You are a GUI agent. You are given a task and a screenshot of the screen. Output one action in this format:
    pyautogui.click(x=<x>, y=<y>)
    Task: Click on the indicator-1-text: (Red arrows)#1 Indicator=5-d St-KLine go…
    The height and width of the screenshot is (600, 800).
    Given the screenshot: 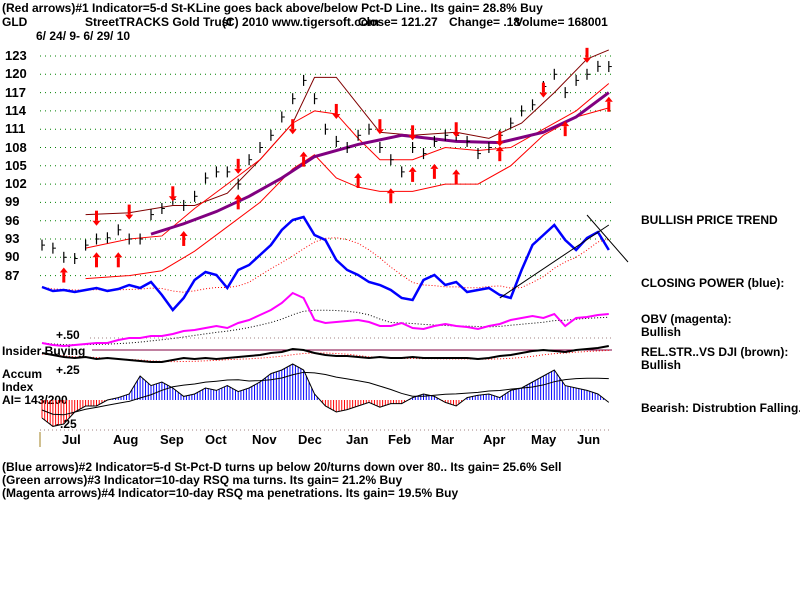 What is the action you would take?
    pyautogui.click(x=272, y=8)
    